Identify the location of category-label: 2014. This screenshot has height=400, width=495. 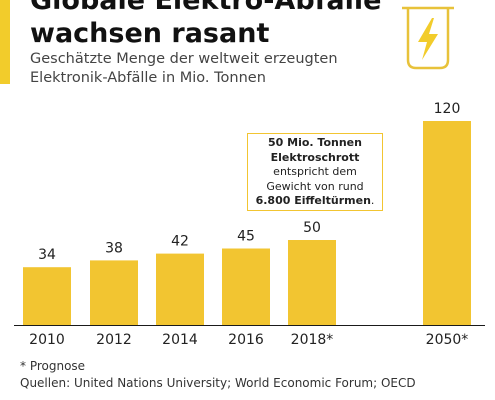
(180, 340).